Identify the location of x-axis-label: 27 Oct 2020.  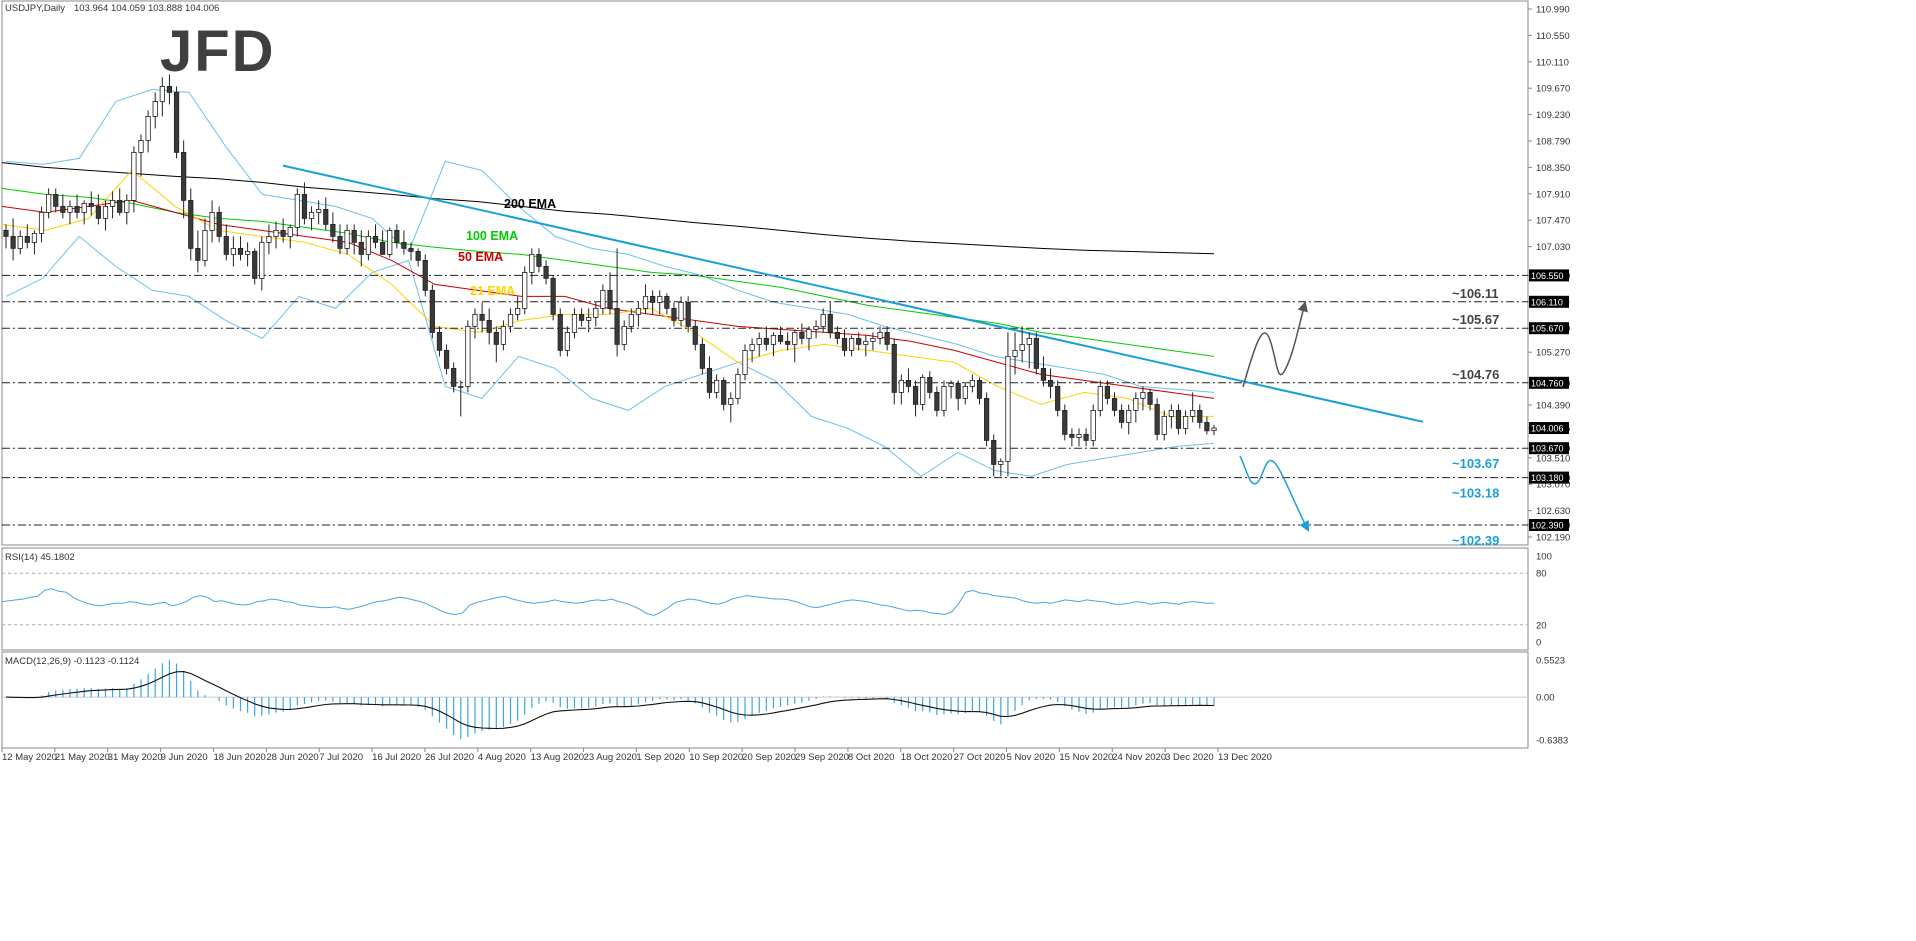
(980, 757).